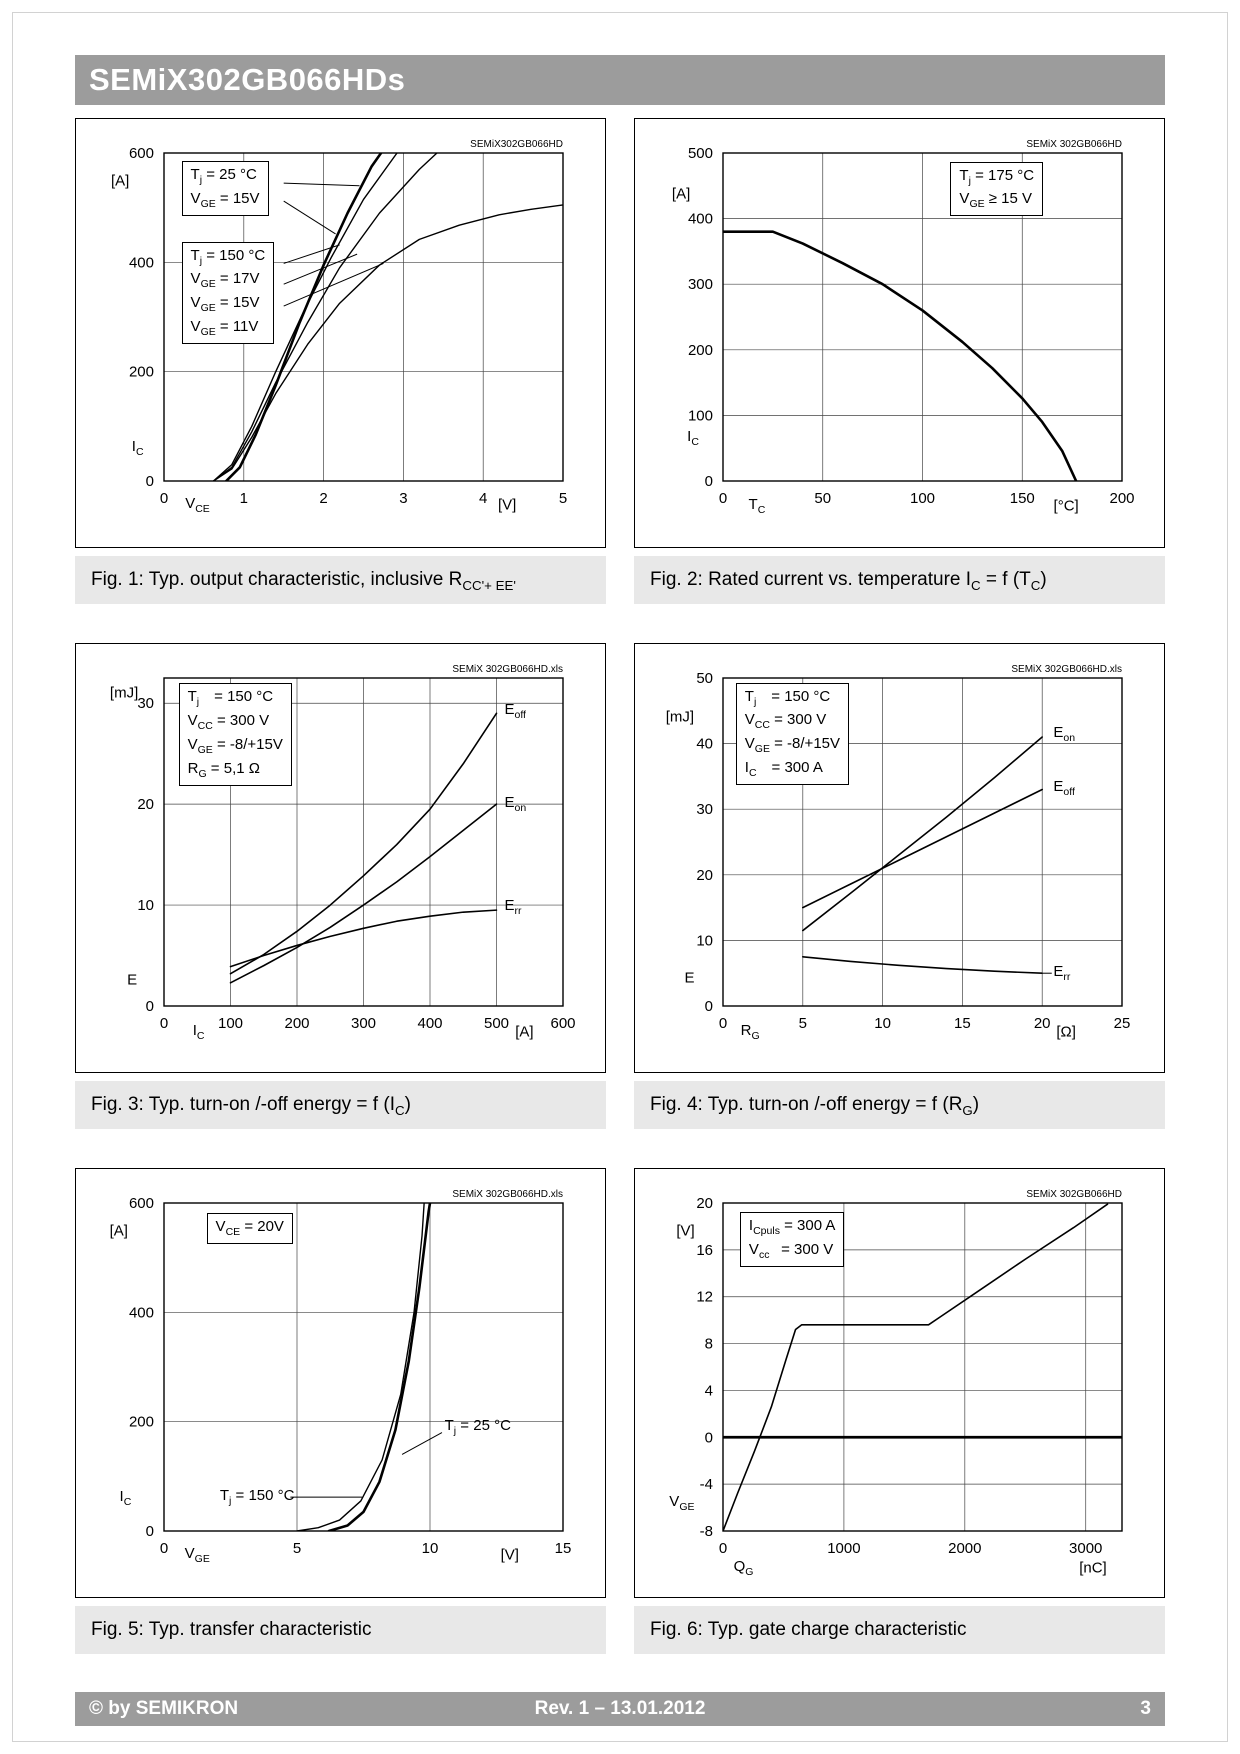  What do you see at coordinates (323, 498) in the screenshot?
I see `x-tick-label: 2` at bounding box center [323, 498].